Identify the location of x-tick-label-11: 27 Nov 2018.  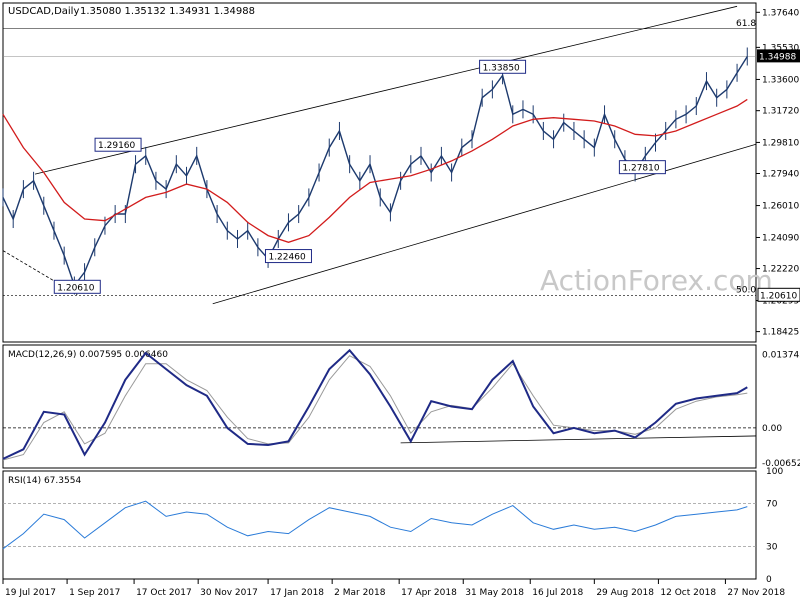
(756, 593).